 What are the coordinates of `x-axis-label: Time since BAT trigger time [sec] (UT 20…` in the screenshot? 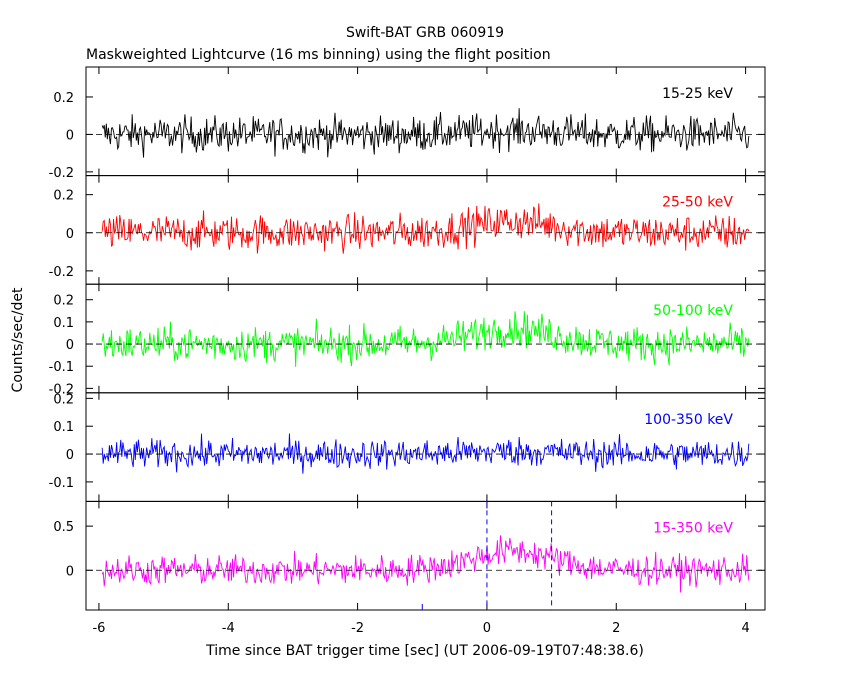 It's located at (424, 651).